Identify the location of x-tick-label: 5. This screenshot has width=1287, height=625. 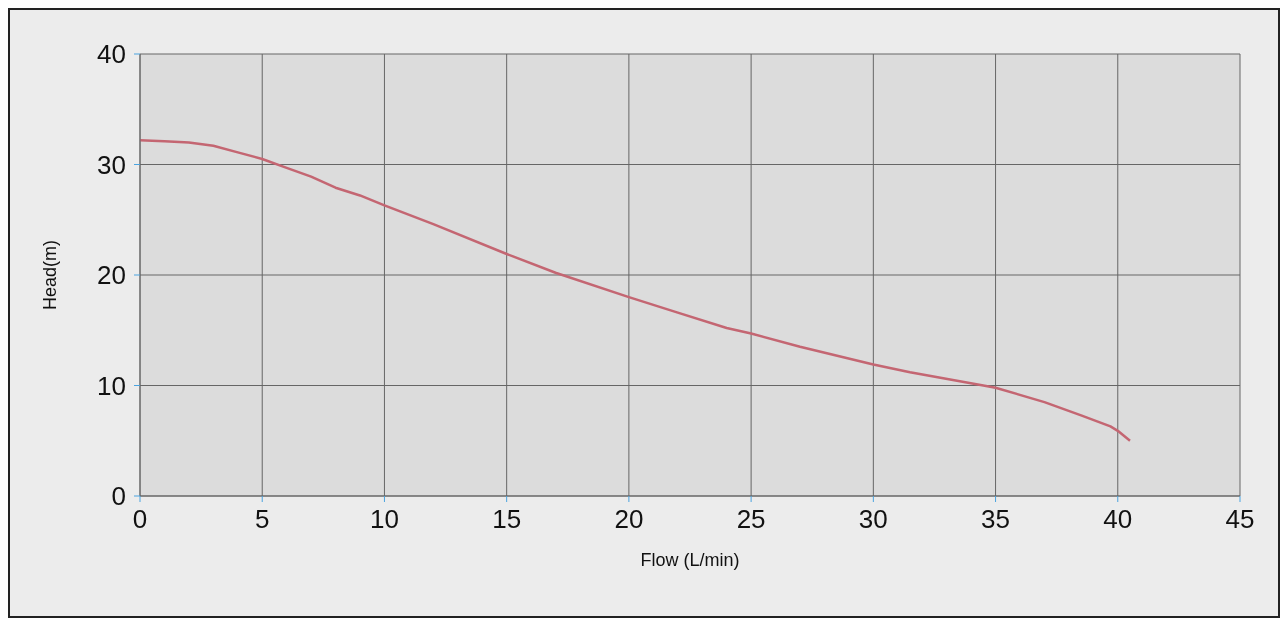
(262, 519).